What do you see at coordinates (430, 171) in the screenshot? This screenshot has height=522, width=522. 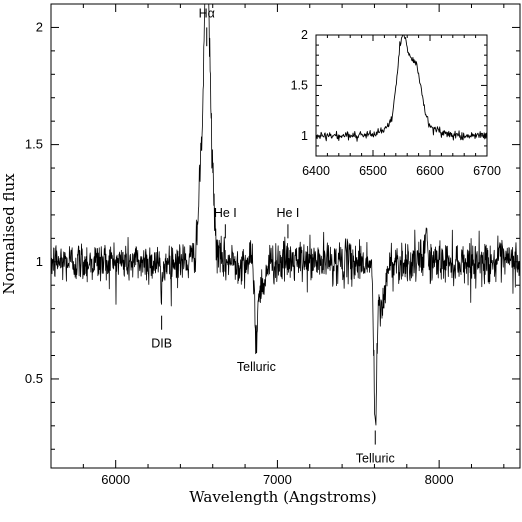 I see `inset-x-tick-label: 6600` at bounding box center [430, 171].